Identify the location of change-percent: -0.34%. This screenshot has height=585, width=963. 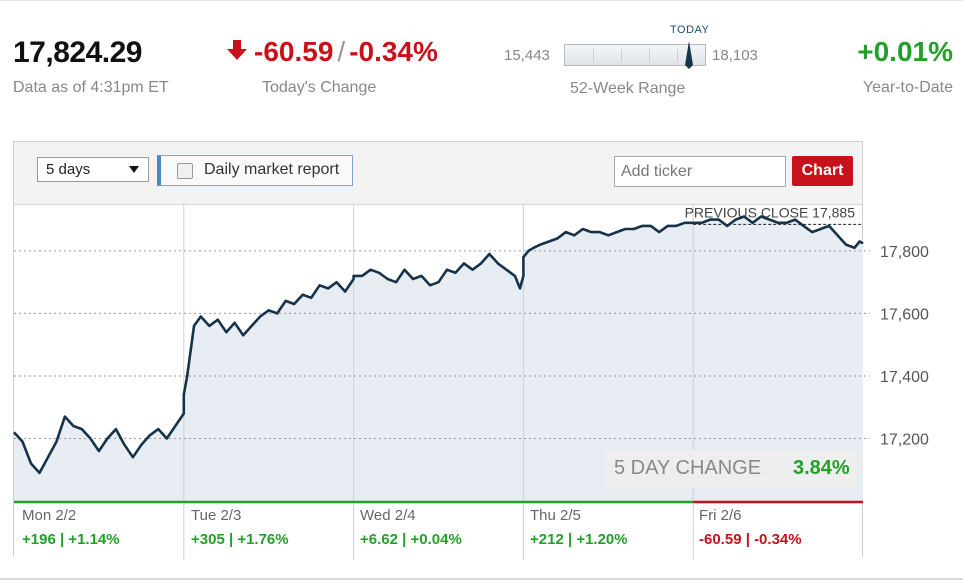
(393, 51).